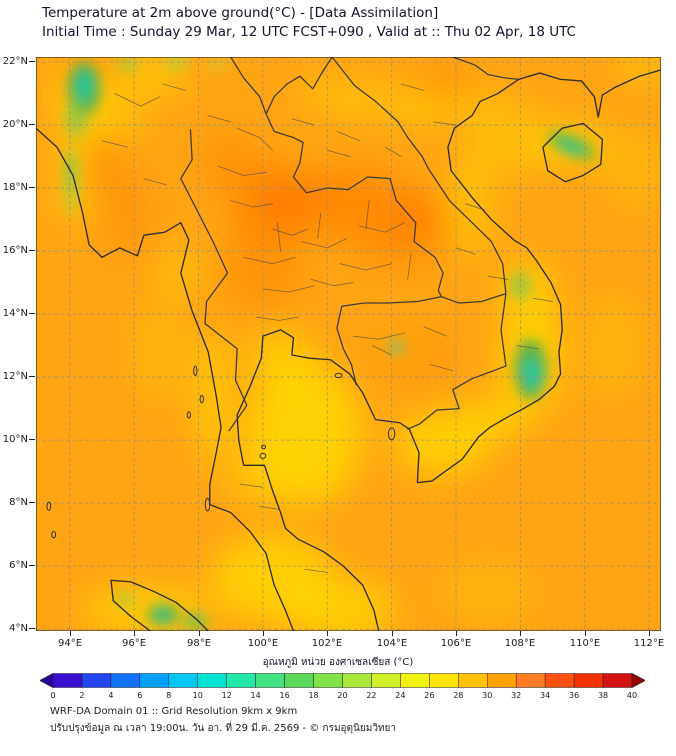 The image size is (676, 756). Describe the element at coordinates (603, 695) in the screenshot. I see `colorbar-tick-label: 38` at that location.